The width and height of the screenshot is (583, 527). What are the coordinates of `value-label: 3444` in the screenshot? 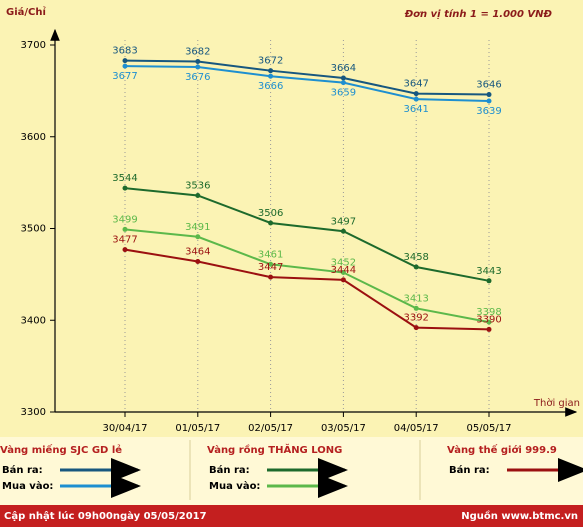 It's located at (343, 270).